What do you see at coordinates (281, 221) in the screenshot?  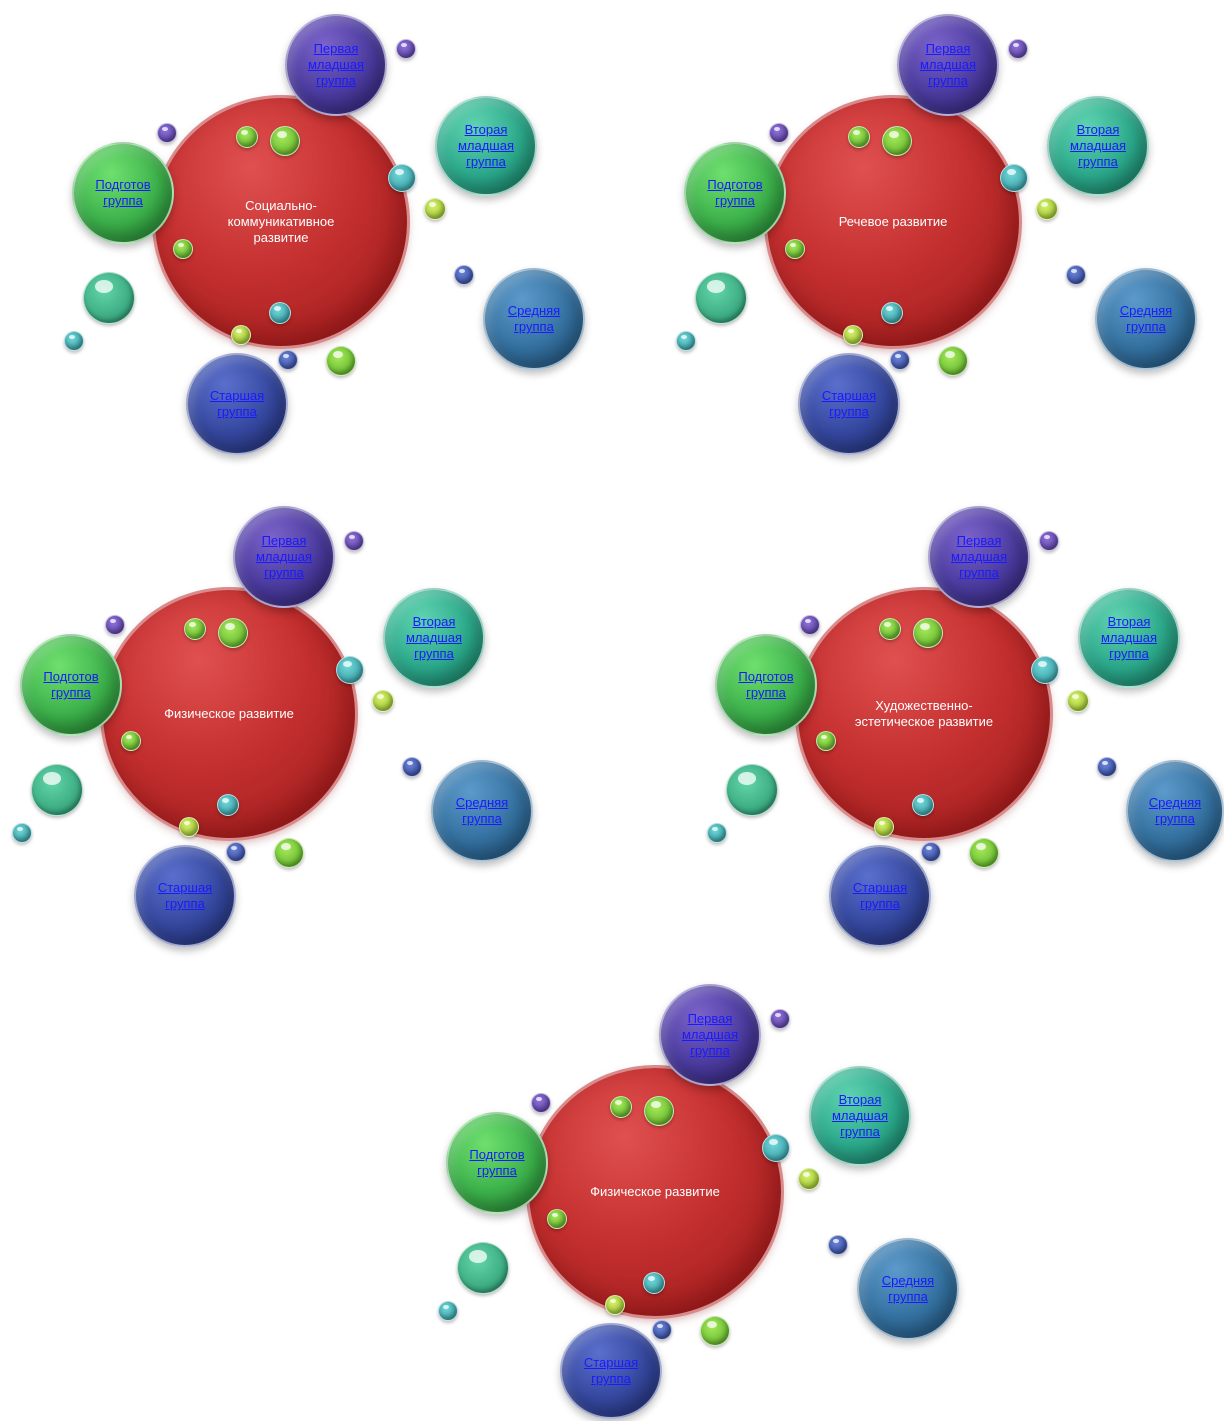 I see `center-label: Социально- коммуникативное развитие` at bounding box center [281, 221].